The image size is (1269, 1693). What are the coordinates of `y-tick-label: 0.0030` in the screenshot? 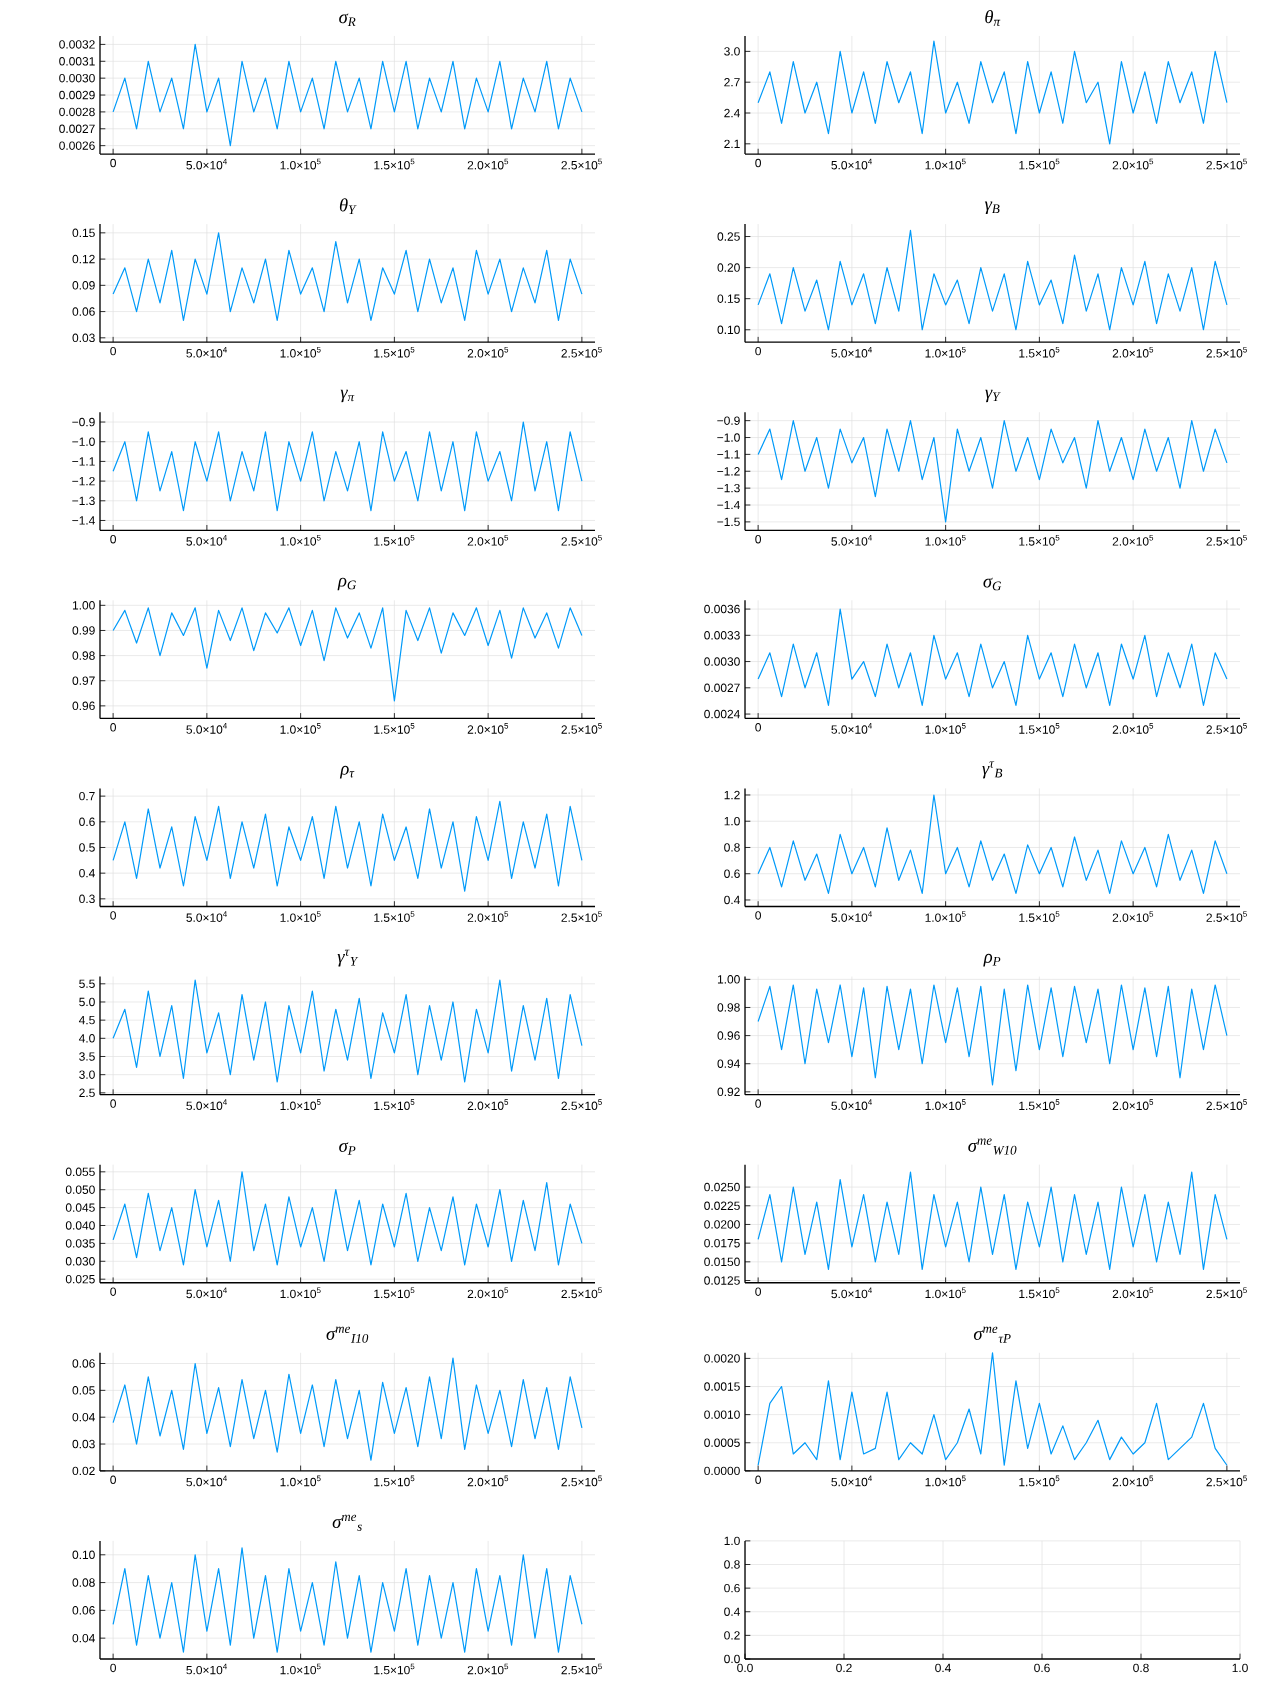 It's located at (77, 78).